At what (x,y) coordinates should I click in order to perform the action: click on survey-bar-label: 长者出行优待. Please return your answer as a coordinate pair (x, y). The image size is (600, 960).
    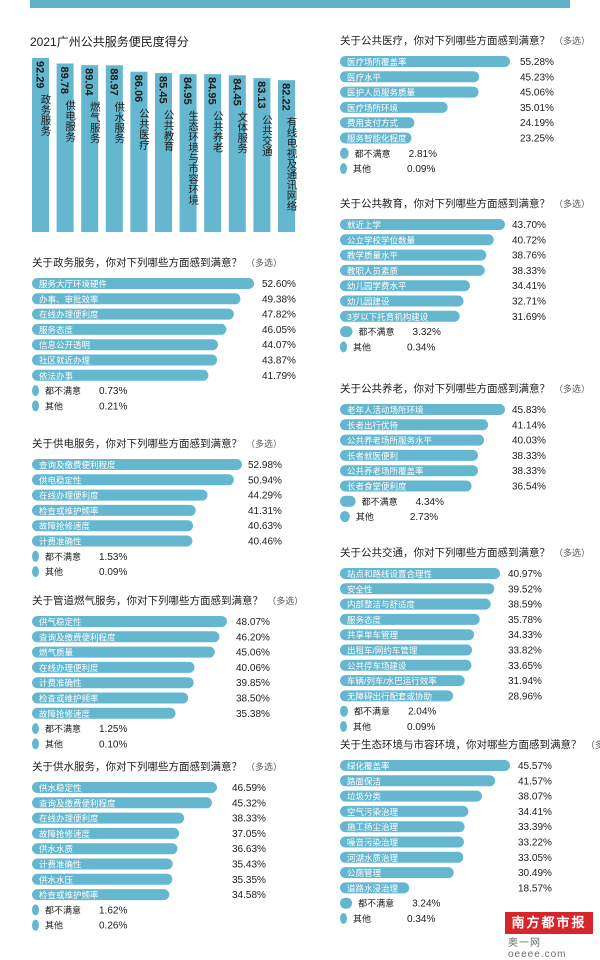
    Looking at the image, I should click on (373, 425).